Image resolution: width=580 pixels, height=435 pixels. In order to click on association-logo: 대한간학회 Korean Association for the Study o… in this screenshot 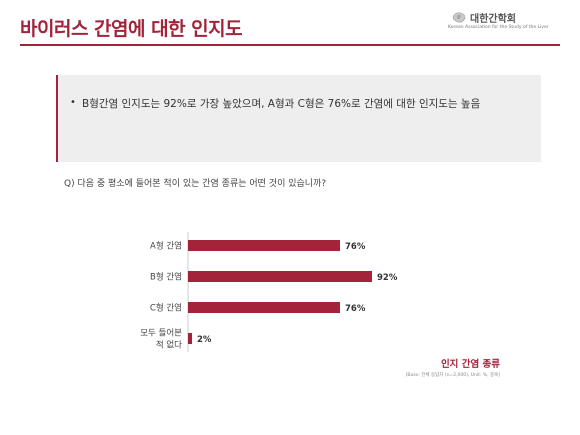, I will do `click(501, 22)`.